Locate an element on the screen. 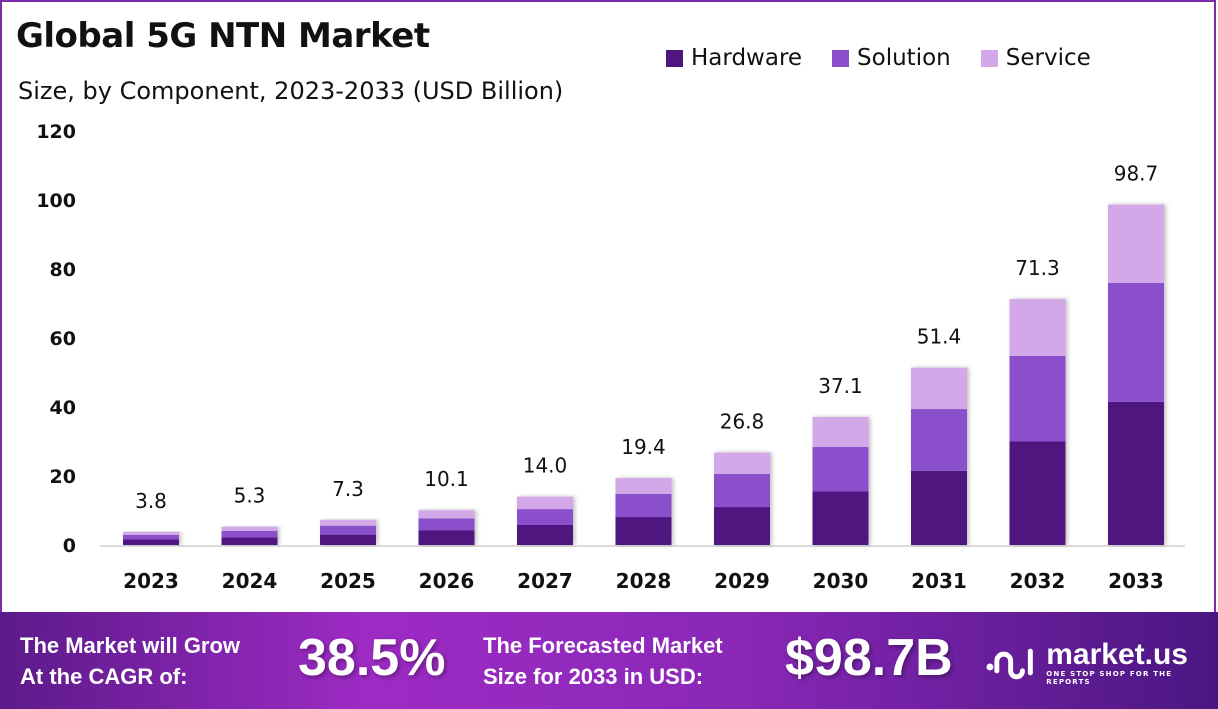 The image size is (1218, 709). y-tick-label: 80 is located at coordinates (63, 270).